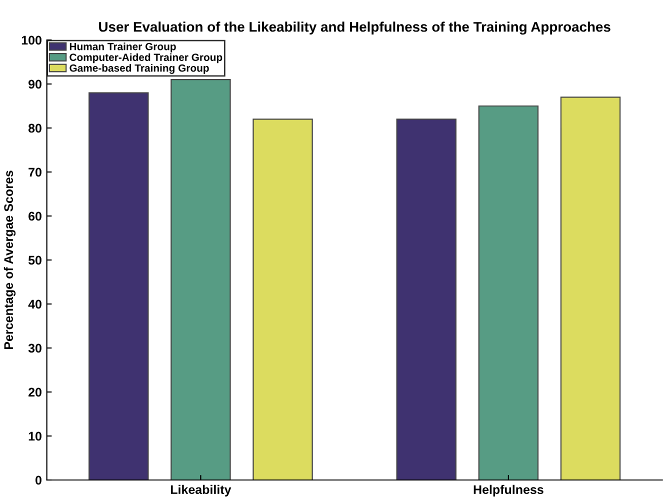 The height and width of the screenshot is (500, 669). Describe the element at coordinates (201, 490) in the screenshot. I see `x-tick-label: Likeability` at that location.